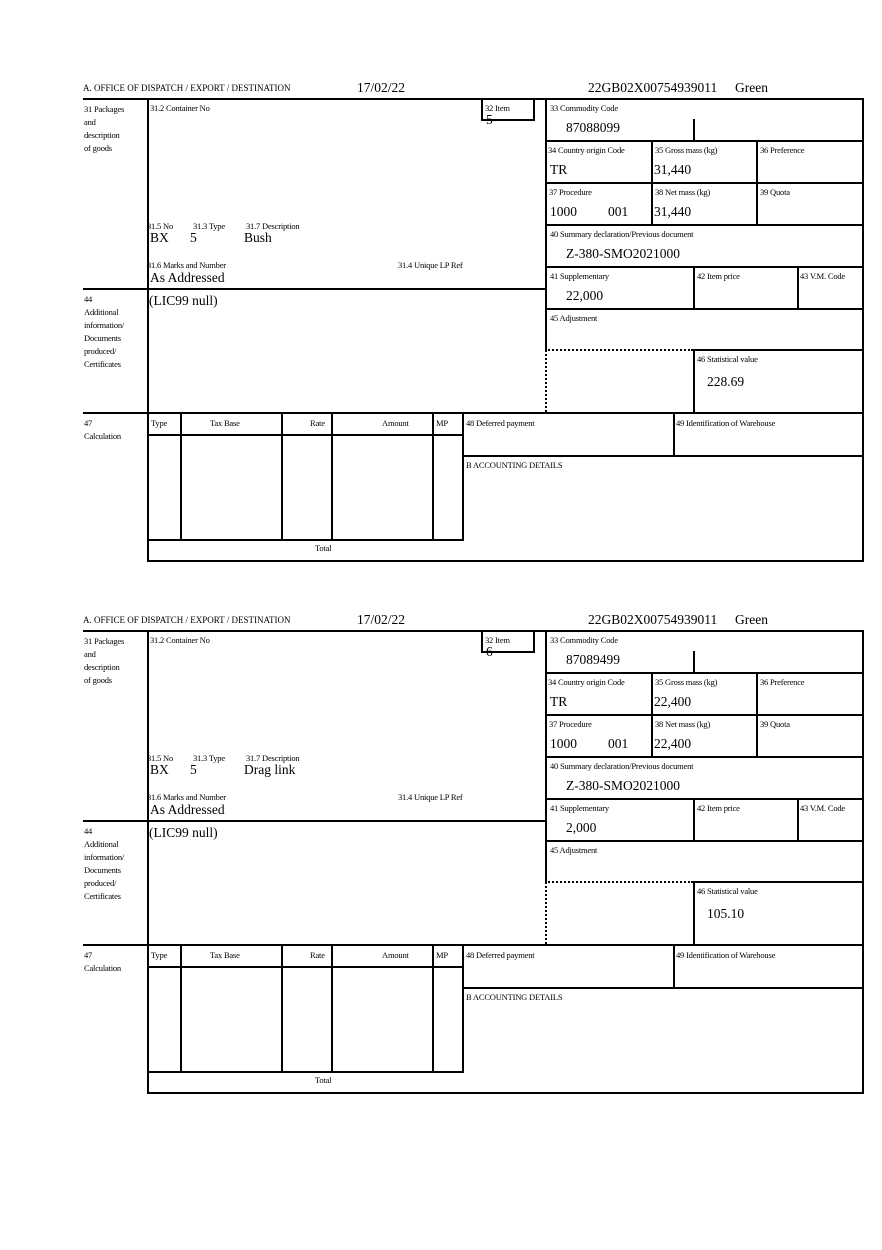 Image resolution: width=882 pixels, height=1250 pixels. What do you see at coordinates (497, 108) in the screenshot?
I see `item-label: 32 Item` at bounding box center [497, 108].